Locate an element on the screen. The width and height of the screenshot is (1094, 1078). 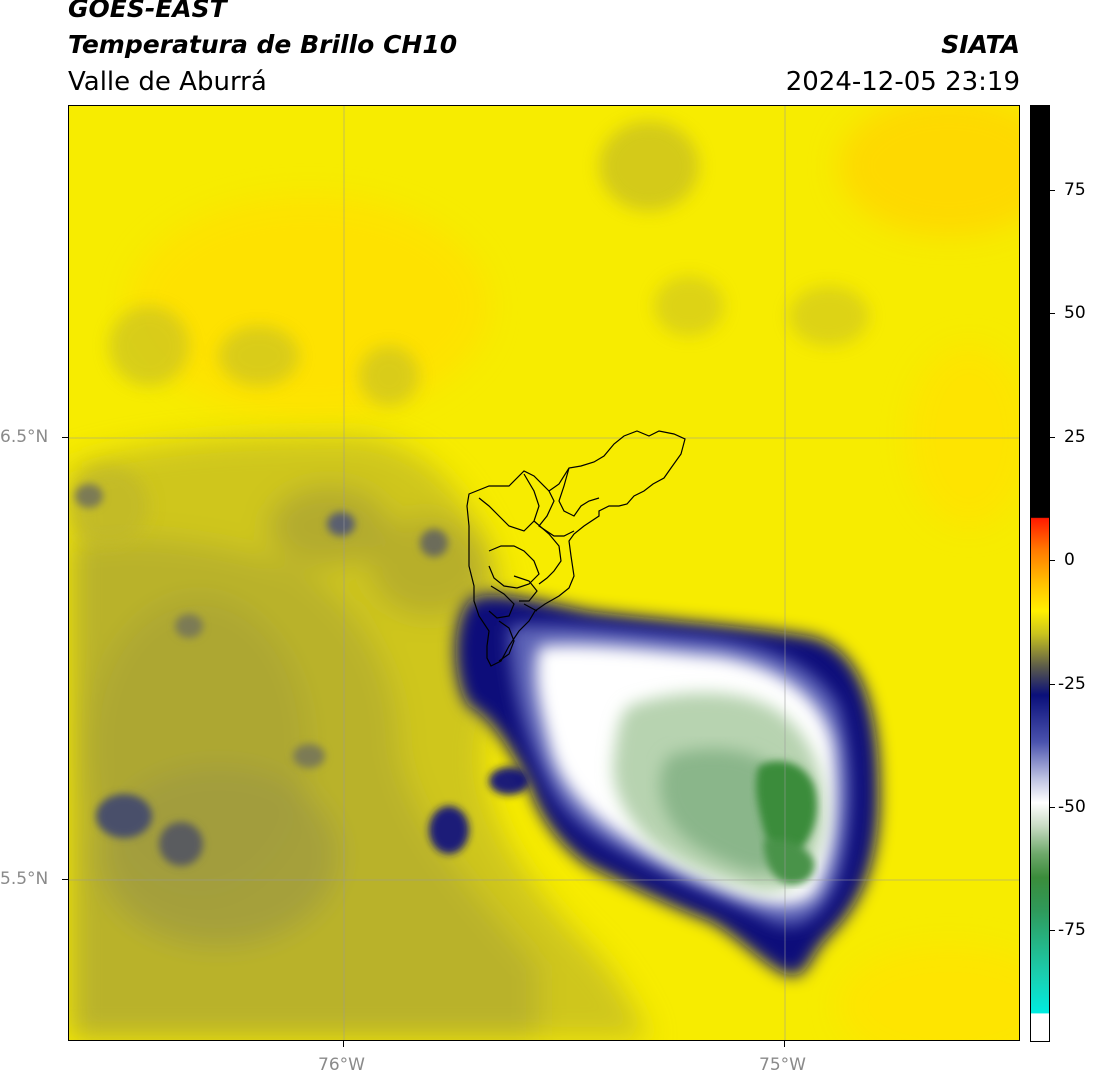
lat-label: 6.5°N is located at coordinates (24, 437).